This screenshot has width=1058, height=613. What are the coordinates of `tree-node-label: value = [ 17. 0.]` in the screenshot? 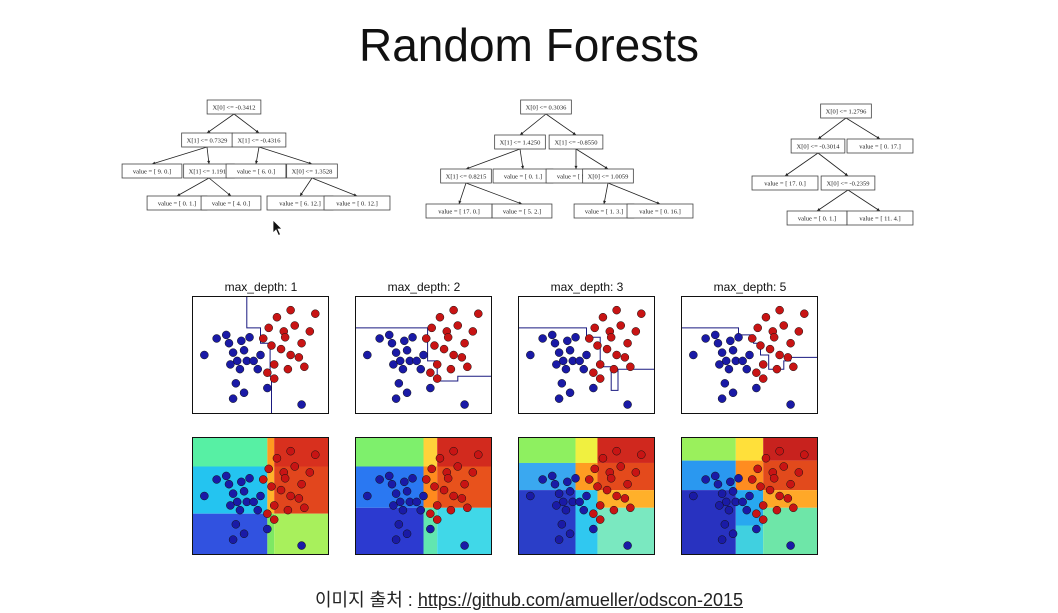 It's located at (459, 211).